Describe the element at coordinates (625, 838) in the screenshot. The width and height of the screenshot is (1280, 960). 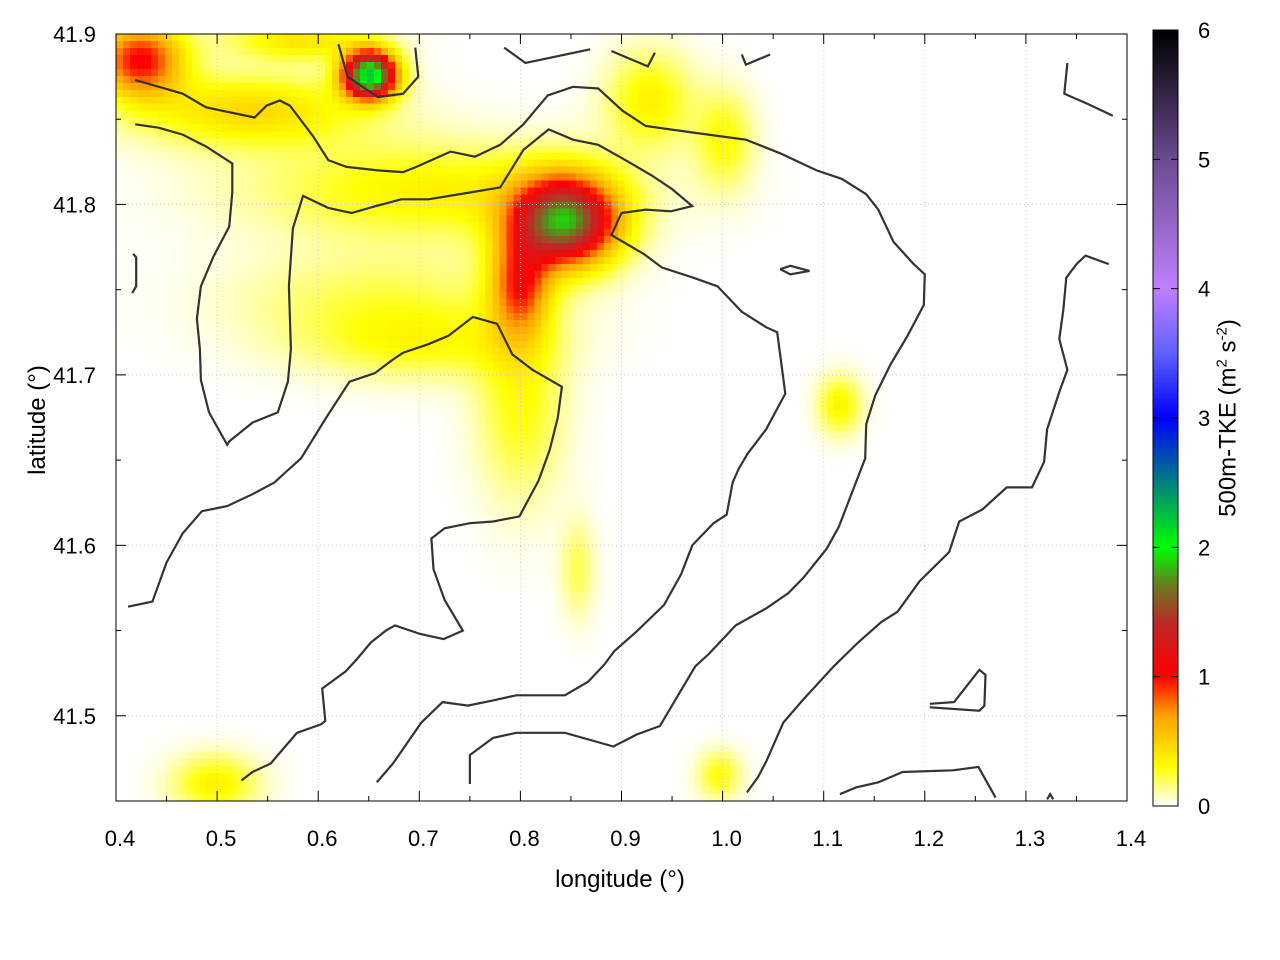
I see `x-tick-label: 0.9` at that location.